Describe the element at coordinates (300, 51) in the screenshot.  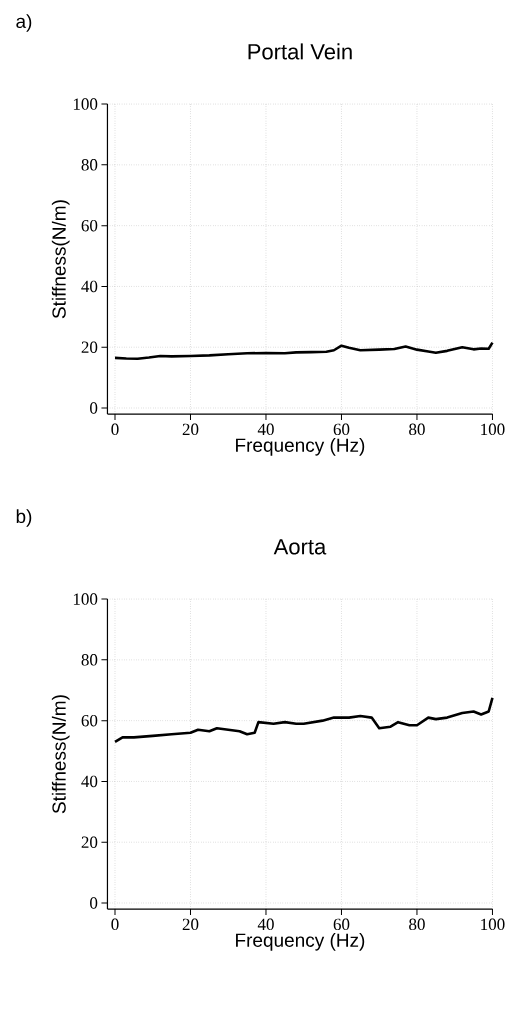
I see `chart-title: Portal Vein` at that location.